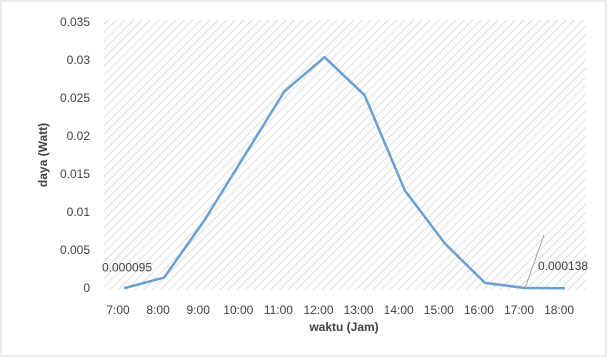 This screenshot has height=358, width=608. I want to click on x-tick-label: 9:00, so click(199, 310).